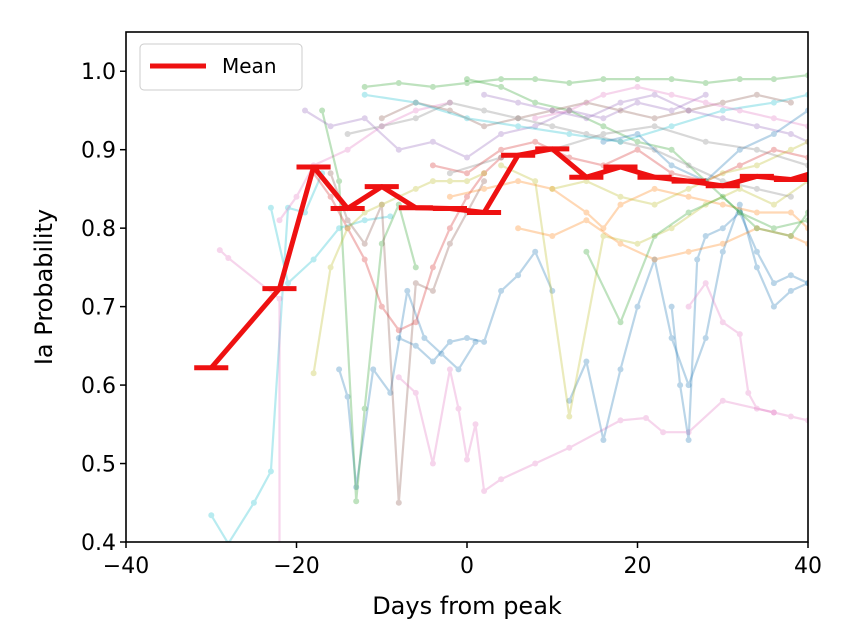 This screenshot has height=638, width=850. What do you see at coordinates (44, 287) in the screenshot?
I see `y-axis-title: Ia Probability` at bounding box center [44, 287].